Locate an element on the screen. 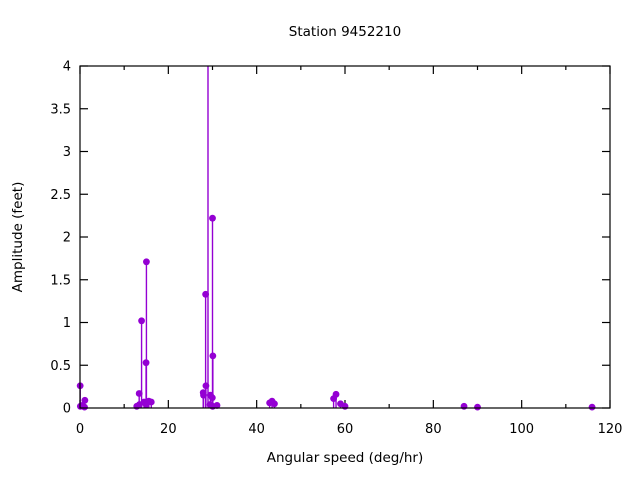 This screenshot has width=640, height=484. y-tick-label: 4 is located at coordinates (67, 67).